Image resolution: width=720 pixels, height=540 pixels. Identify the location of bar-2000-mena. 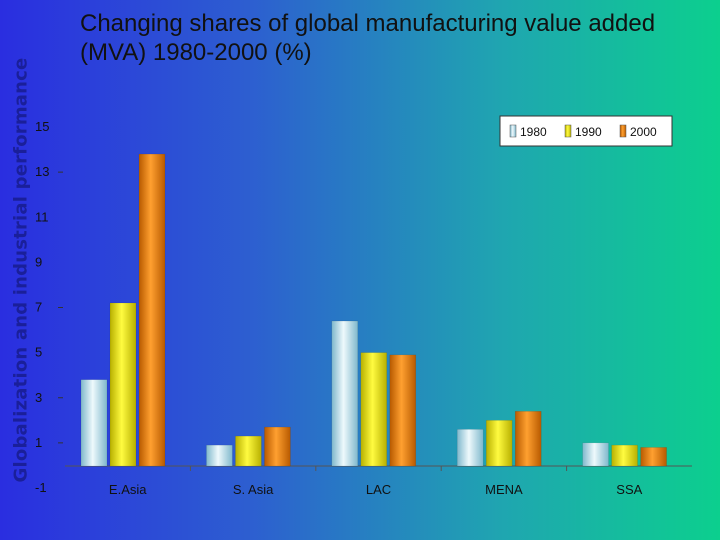
(528, 439).